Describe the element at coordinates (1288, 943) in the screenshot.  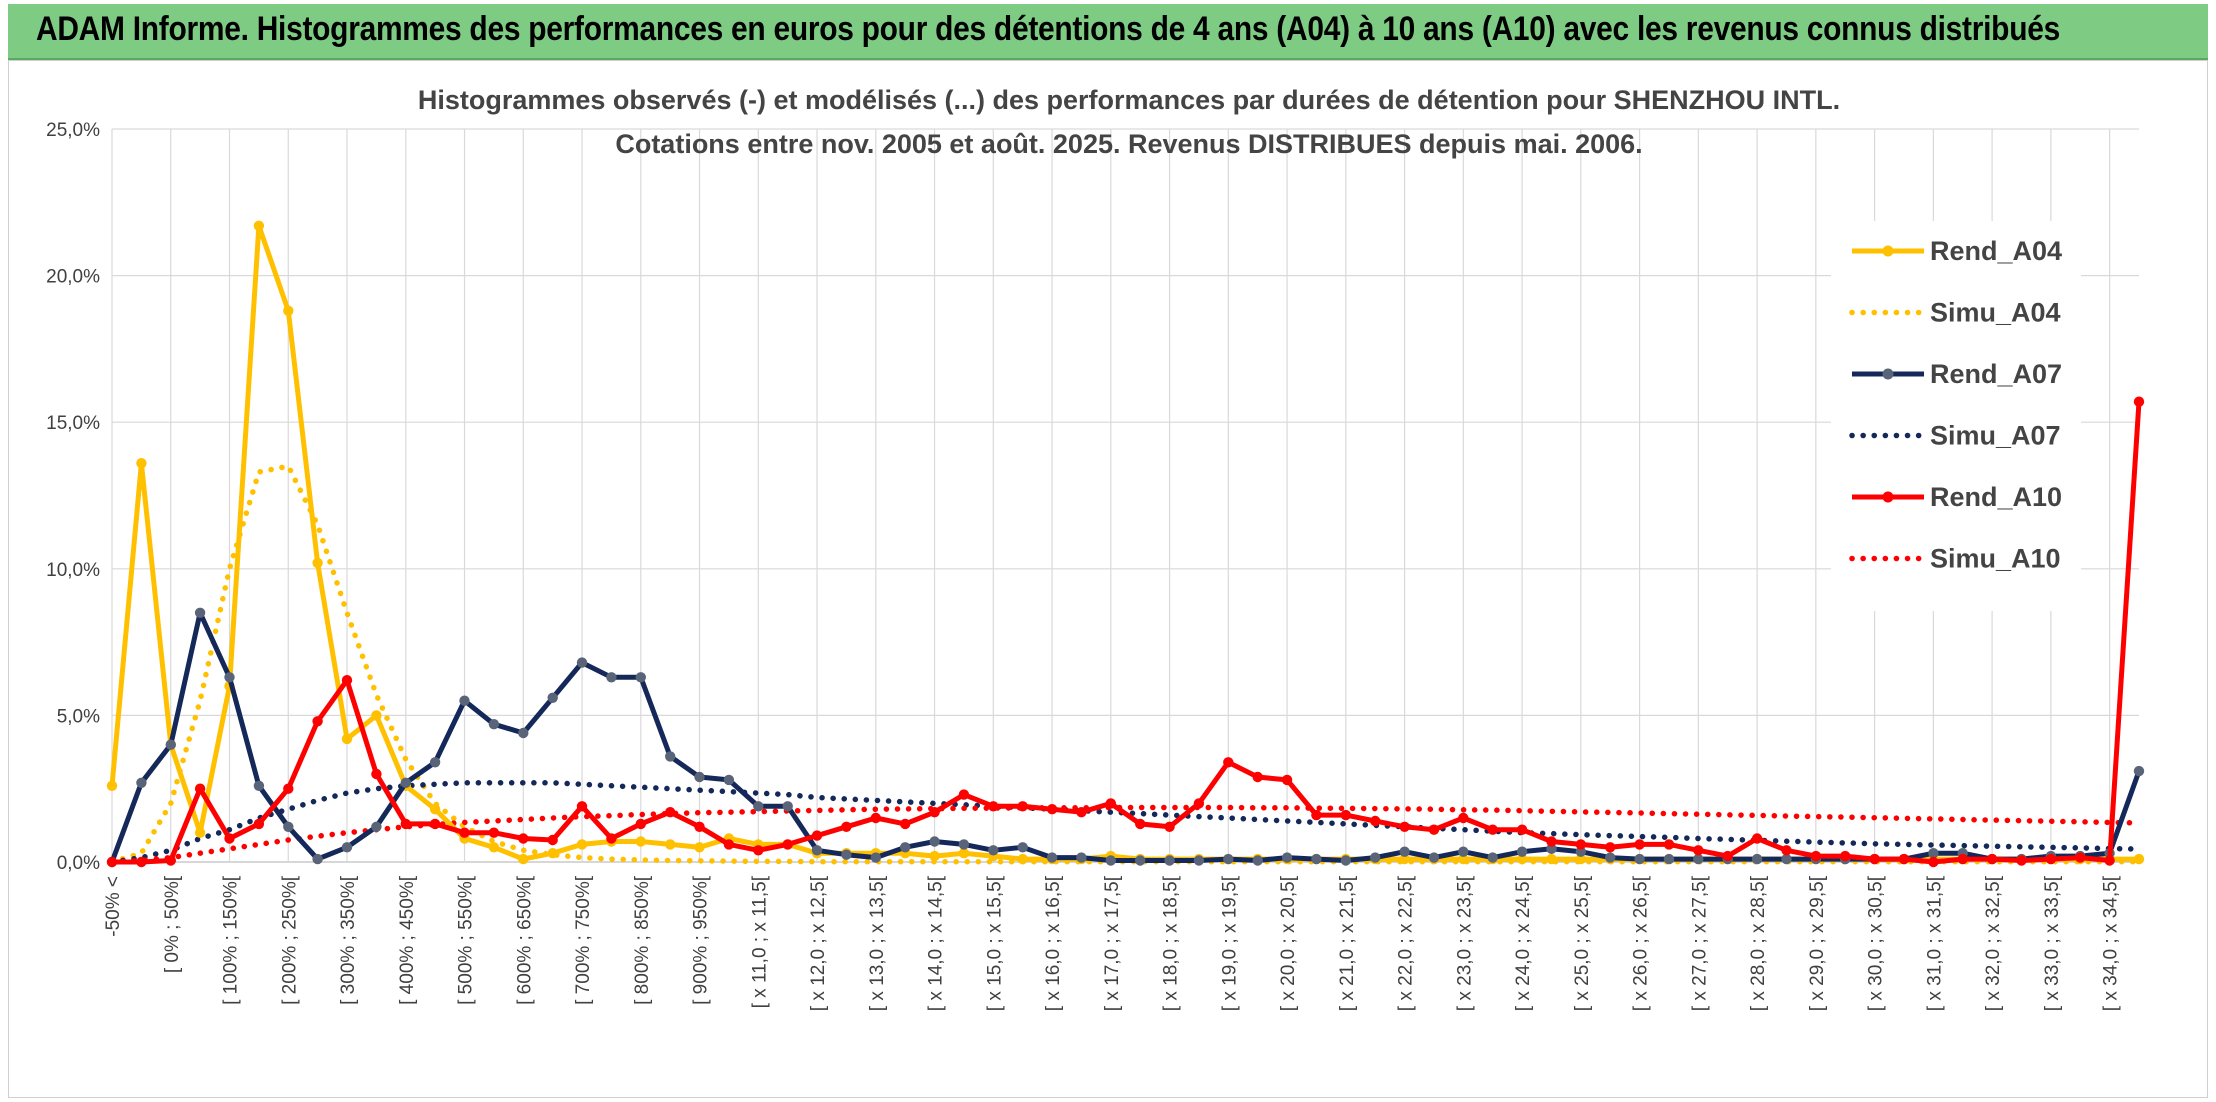
I see `x-tick-label: [ x 20,0 ; x 20,5[` at that location.